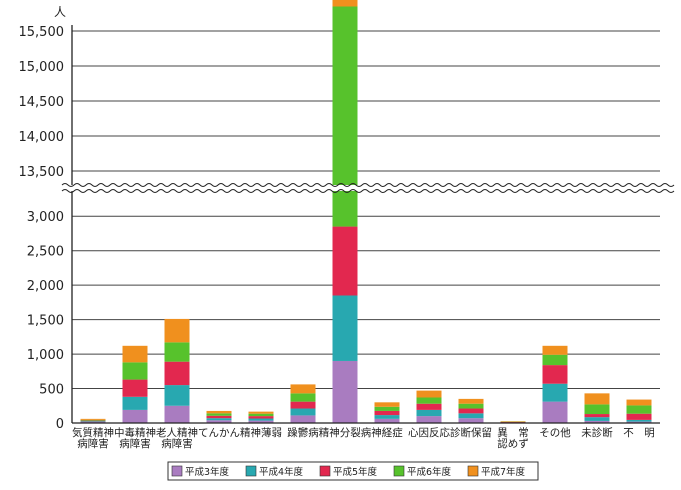 Image resolution: width=681 pixels, height=490 pixels. I want to click on x-category-label: 躁鬱病, so click(303, 432).